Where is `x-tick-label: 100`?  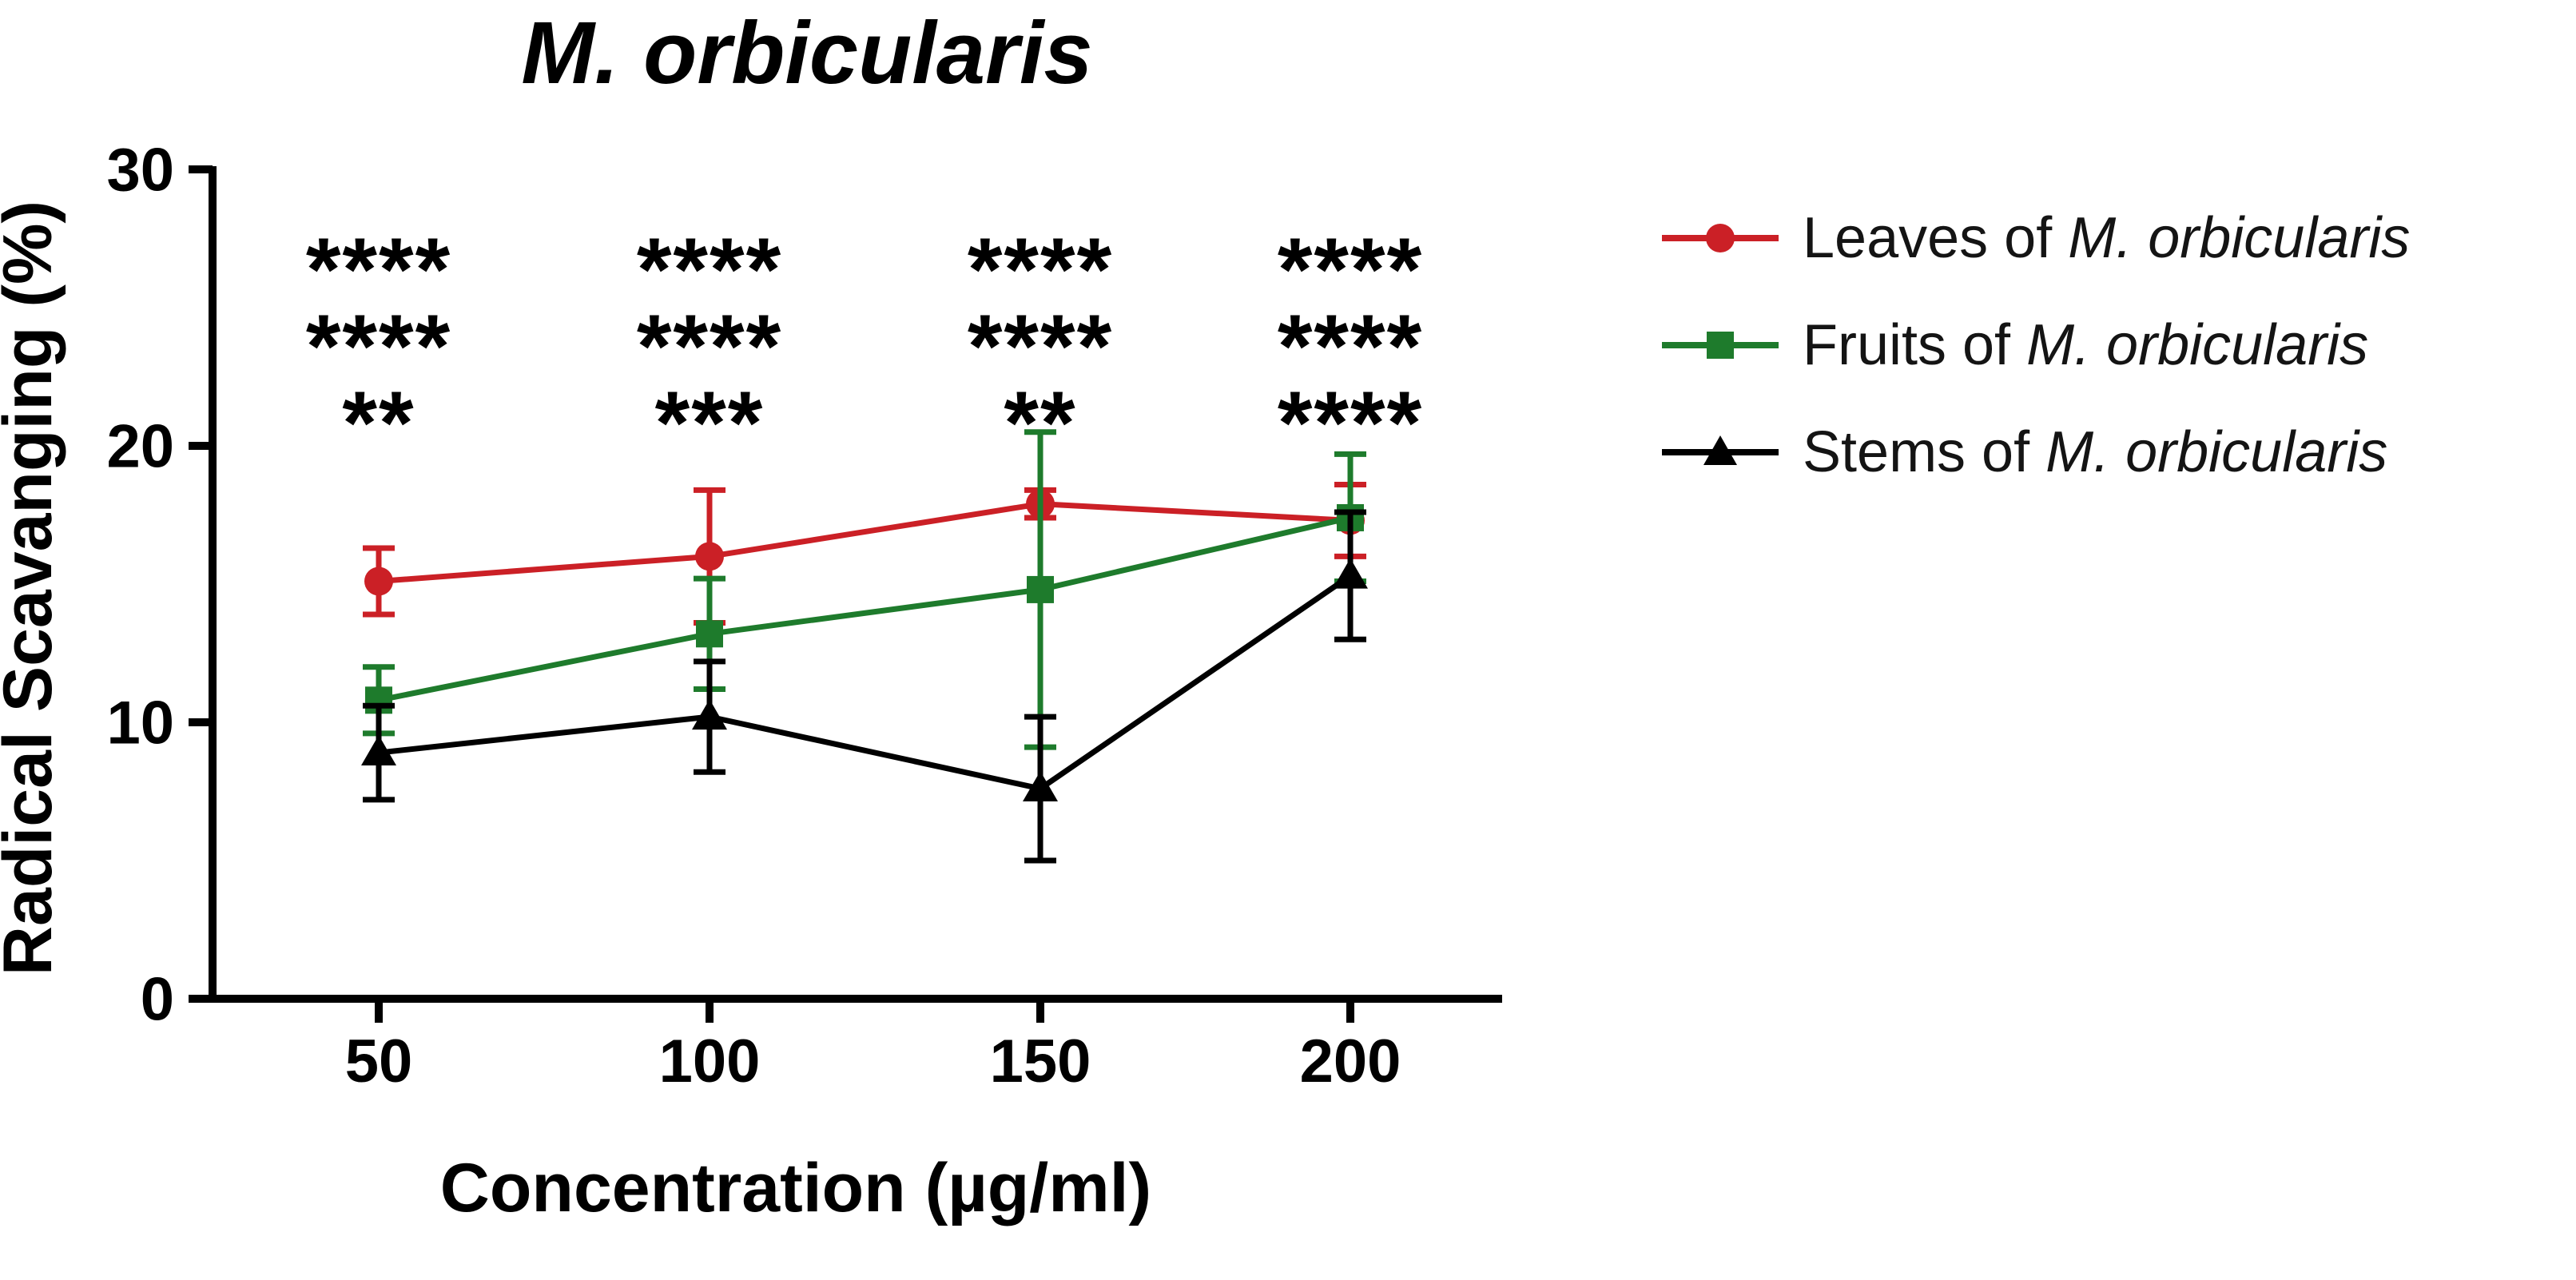
x-tick-label: 100 is located at coordinates (710, 1061).